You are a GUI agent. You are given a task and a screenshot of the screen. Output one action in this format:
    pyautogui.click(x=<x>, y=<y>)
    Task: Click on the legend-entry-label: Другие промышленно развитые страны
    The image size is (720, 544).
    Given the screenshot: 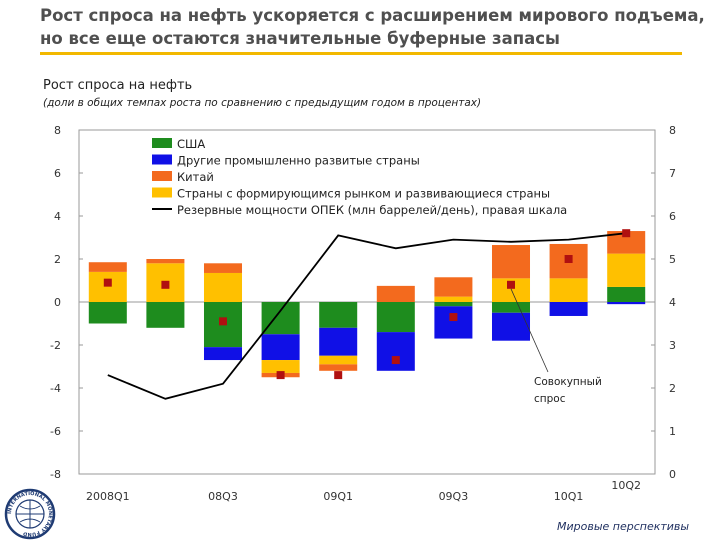 What is the action you would take?
    pyautogui.click(x=298, y=161)
    